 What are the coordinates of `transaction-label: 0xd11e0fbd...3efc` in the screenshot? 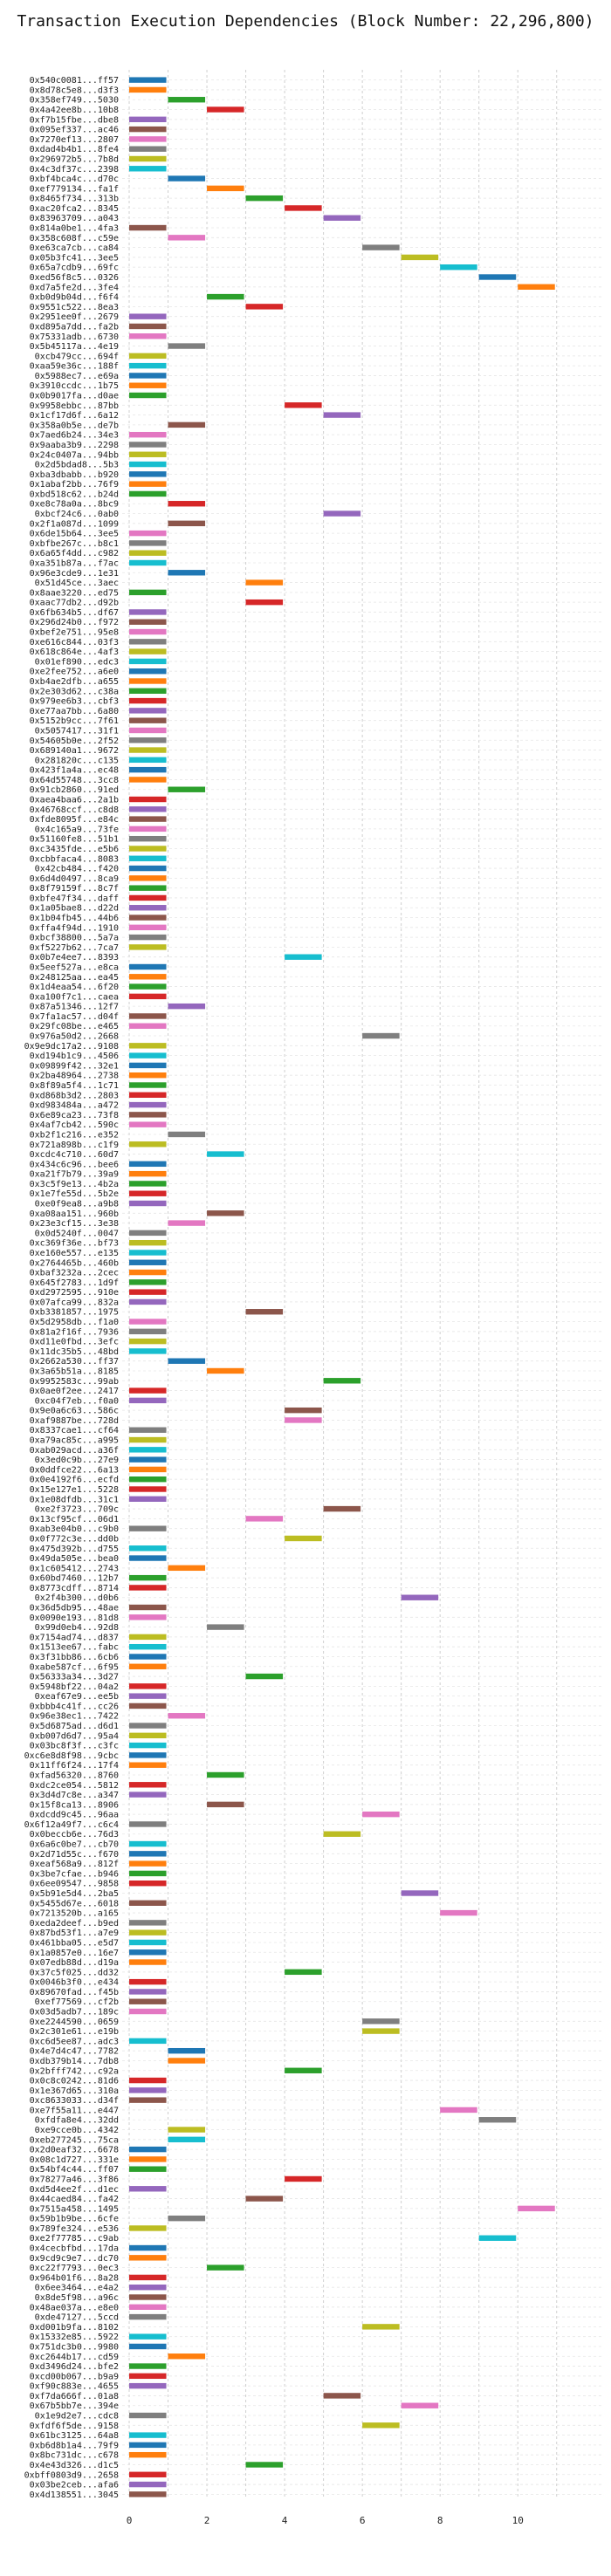 It's located at (74, 1343).